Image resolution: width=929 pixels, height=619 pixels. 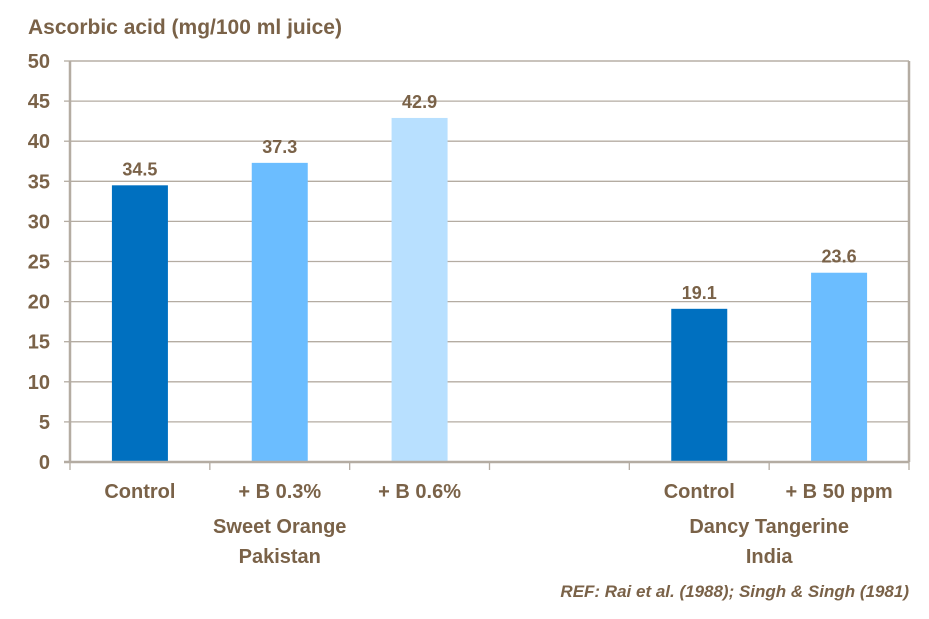 I want to click on y-tick-label: 40, so click(x=39, y=142).